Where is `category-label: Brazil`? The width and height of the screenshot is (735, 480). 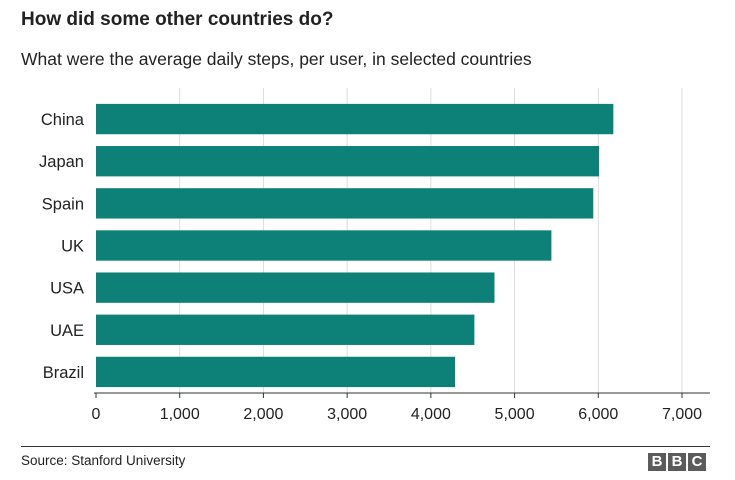 category-label: Brazil is located at coordinates (63, 373).